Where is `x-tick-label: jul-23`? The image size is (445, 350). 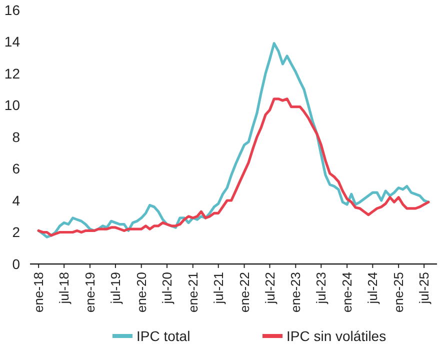
x-tick-label: jul-23 is located at coordinates (321, 288).